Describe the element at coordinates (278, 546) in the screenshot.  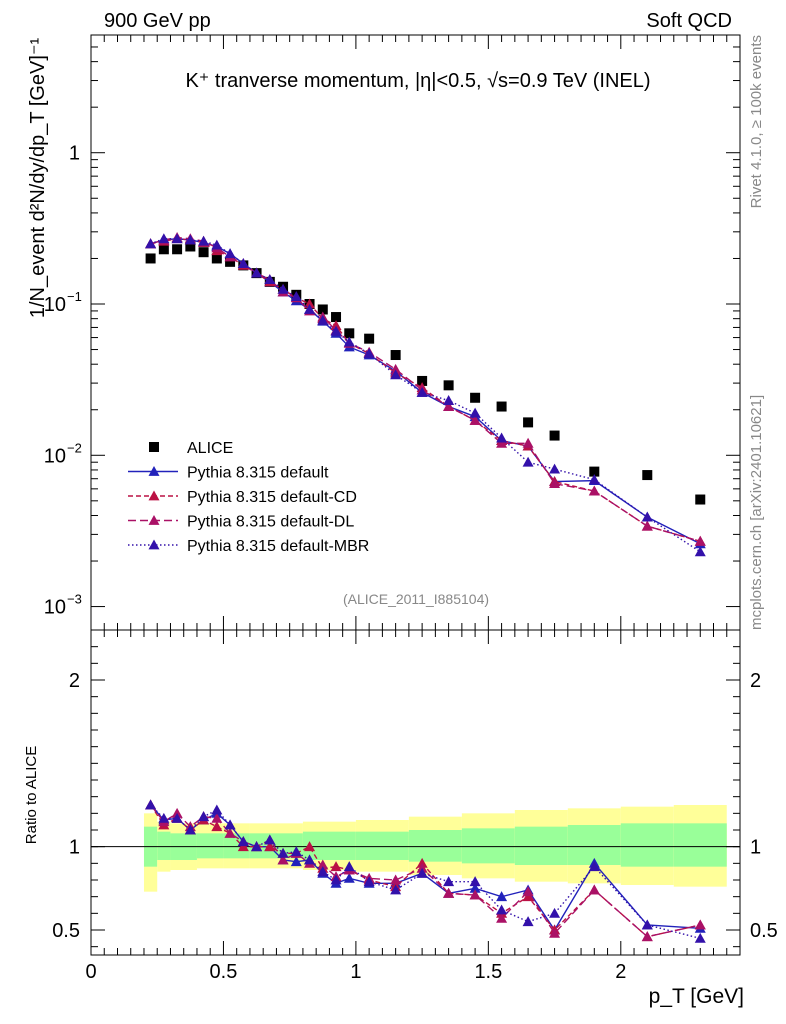
I see `legend-label: Pythia 8.315 default-MBR` at that location.